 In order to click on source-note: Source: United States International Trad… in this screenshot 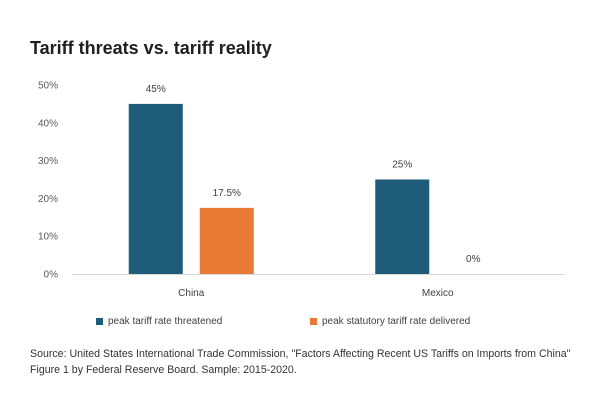, I will do `click(300, 362)`.